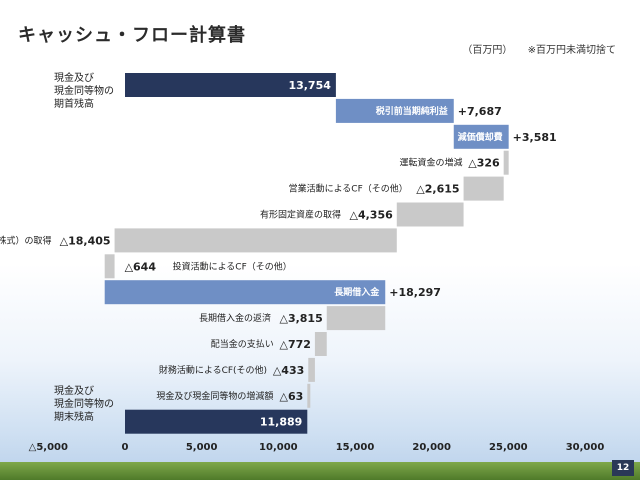 The image size is (640, 480). I want to click on side-label-line: 期末残高, so click(74, 416).